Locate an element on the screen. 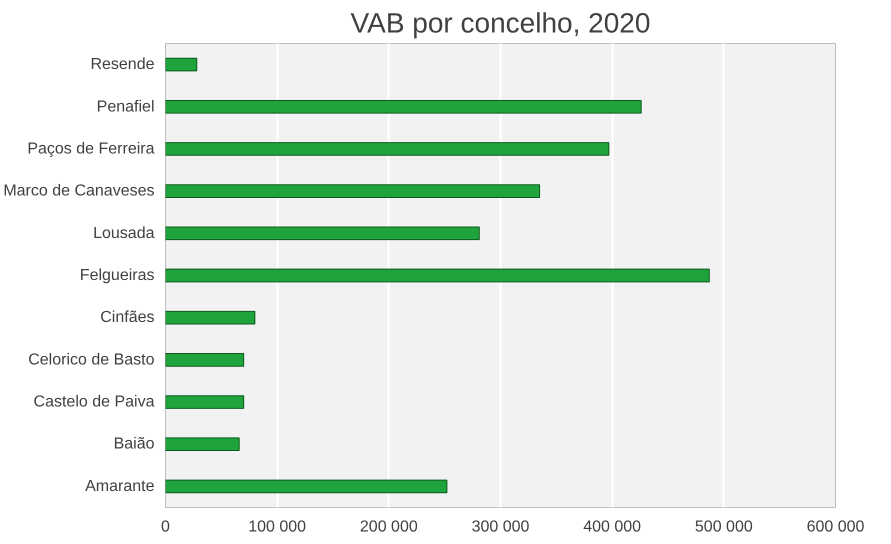 This screenshot has height=544, width=891. x-tick-label: 300 000 is located at coordinates (501, 527).